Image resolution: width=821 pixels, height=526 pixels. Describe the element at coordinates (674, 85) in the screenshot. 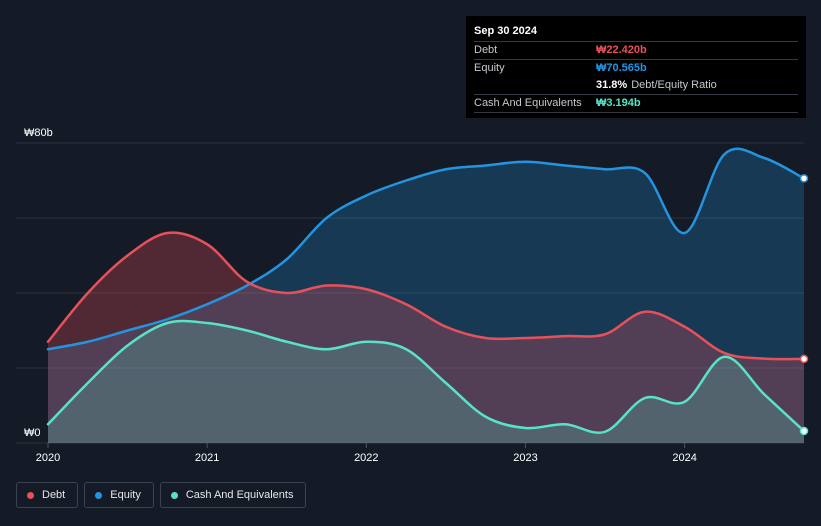

I see `tooltip-ratio-label: Debt/Equity Ratio` at that location.